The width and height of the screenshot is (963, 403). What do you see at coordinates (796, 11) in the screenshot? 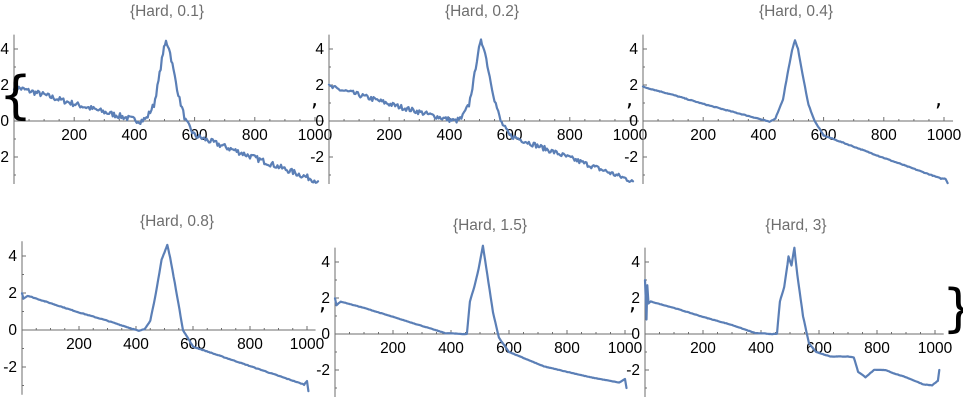
I see `chart-title: {Hard, 0.4}` at bounding box center [796, 11].